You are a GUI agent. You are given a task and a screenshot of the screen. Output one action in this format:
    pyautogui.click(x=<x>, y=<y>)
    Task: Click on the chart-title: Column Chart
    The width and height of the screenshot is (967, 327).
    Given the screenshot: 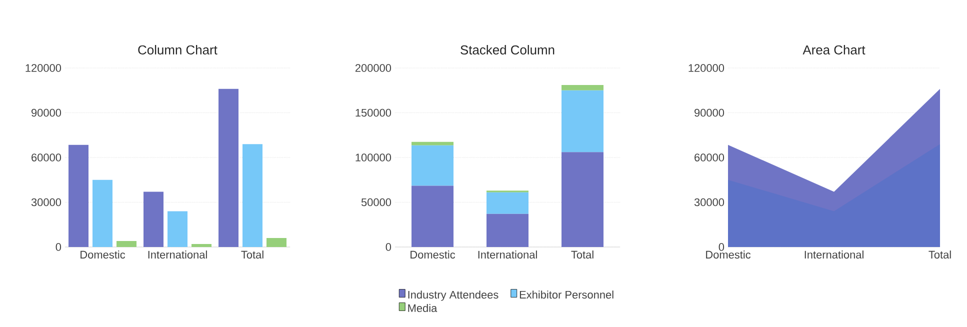 What is the action you would take?
    pyautogui.click(x=178, y=49)
    